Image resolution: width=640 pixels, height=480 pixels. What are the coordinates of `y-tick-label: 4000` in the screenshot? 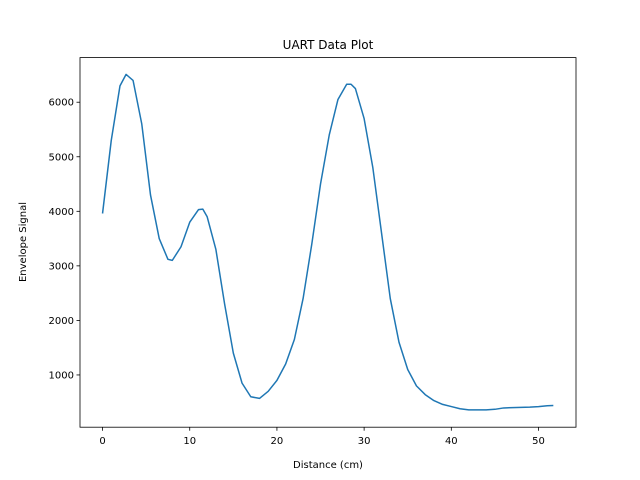 It's located at (61, 212).